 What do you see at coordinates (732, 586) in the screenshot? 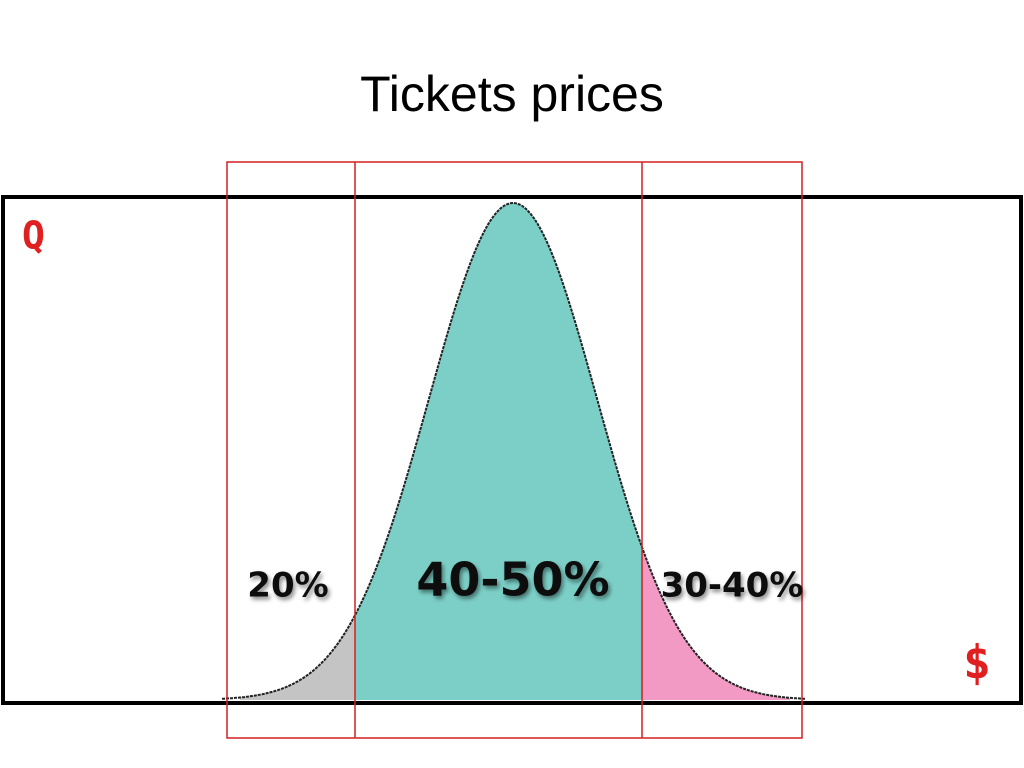
I see `region-label: 30-40%` at bounding box center [732, 586].